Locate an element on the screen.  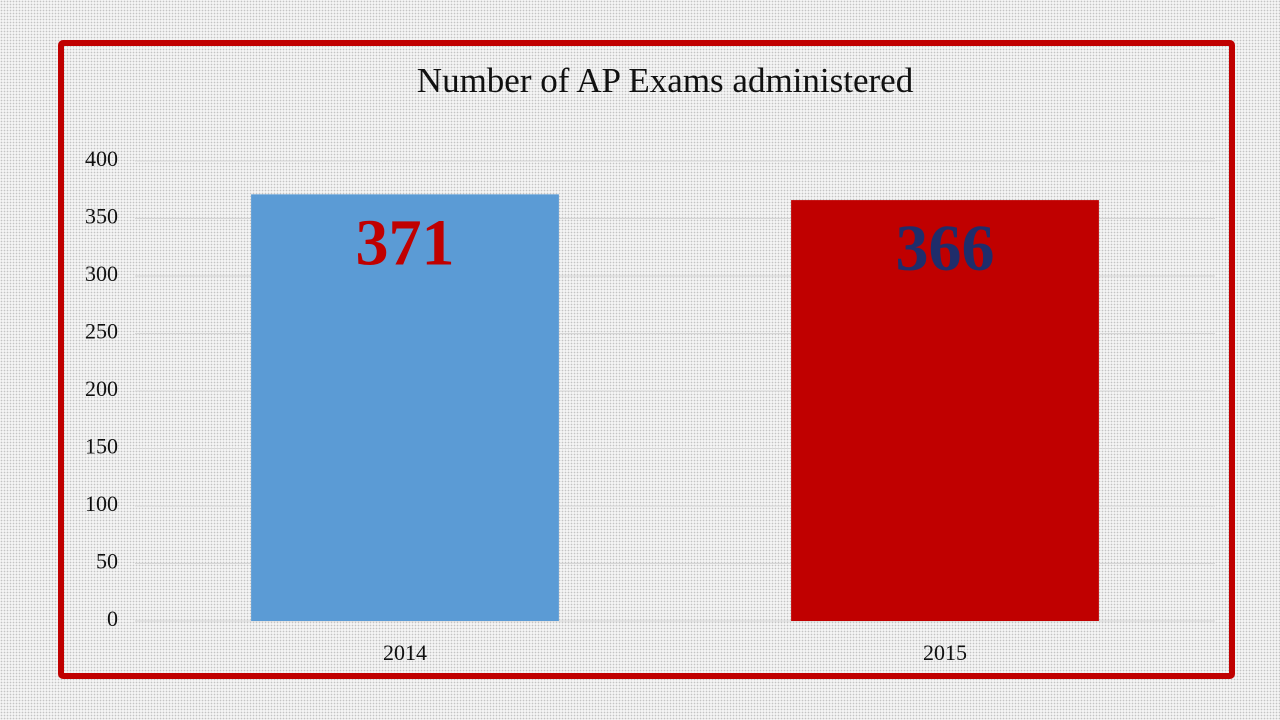
y-tick-label: 250 is located at coordinates (101, 331).